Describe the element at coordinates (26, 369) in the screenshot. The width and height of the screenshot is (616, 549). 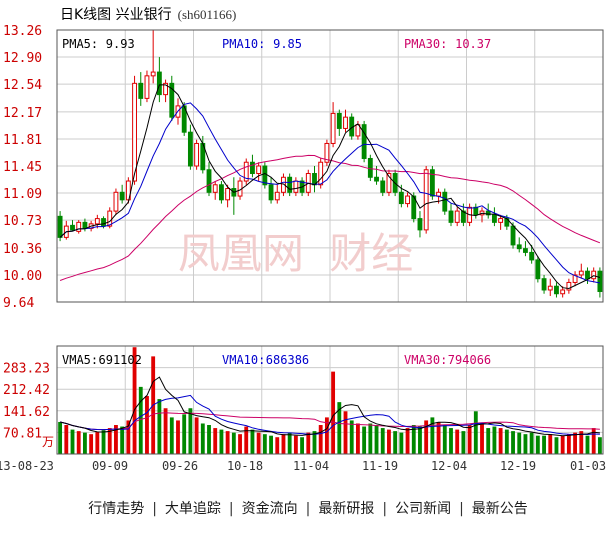
I see `volume-tick-label: 283.23` at that location.